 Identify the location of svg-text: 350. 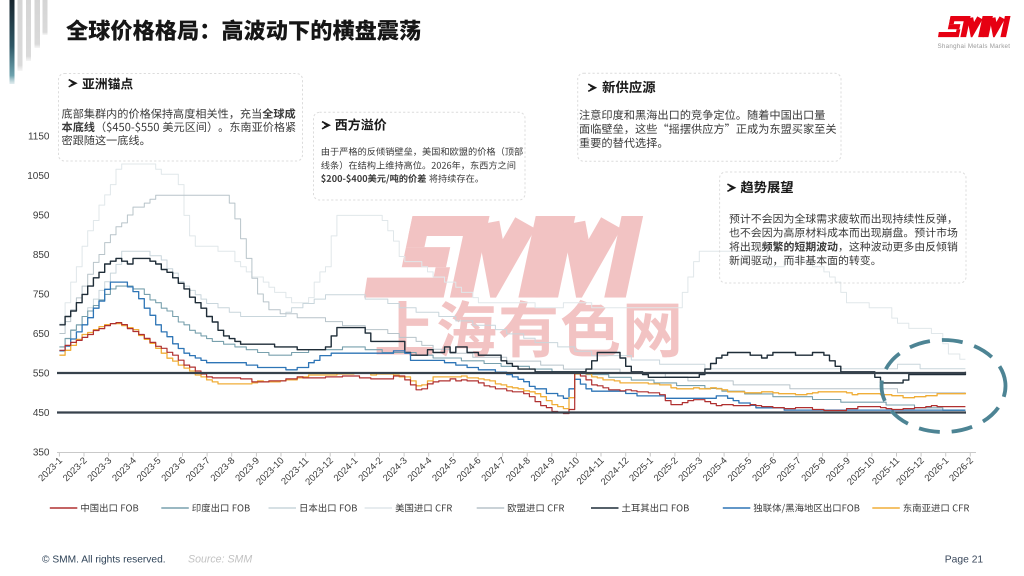
(41, 453).